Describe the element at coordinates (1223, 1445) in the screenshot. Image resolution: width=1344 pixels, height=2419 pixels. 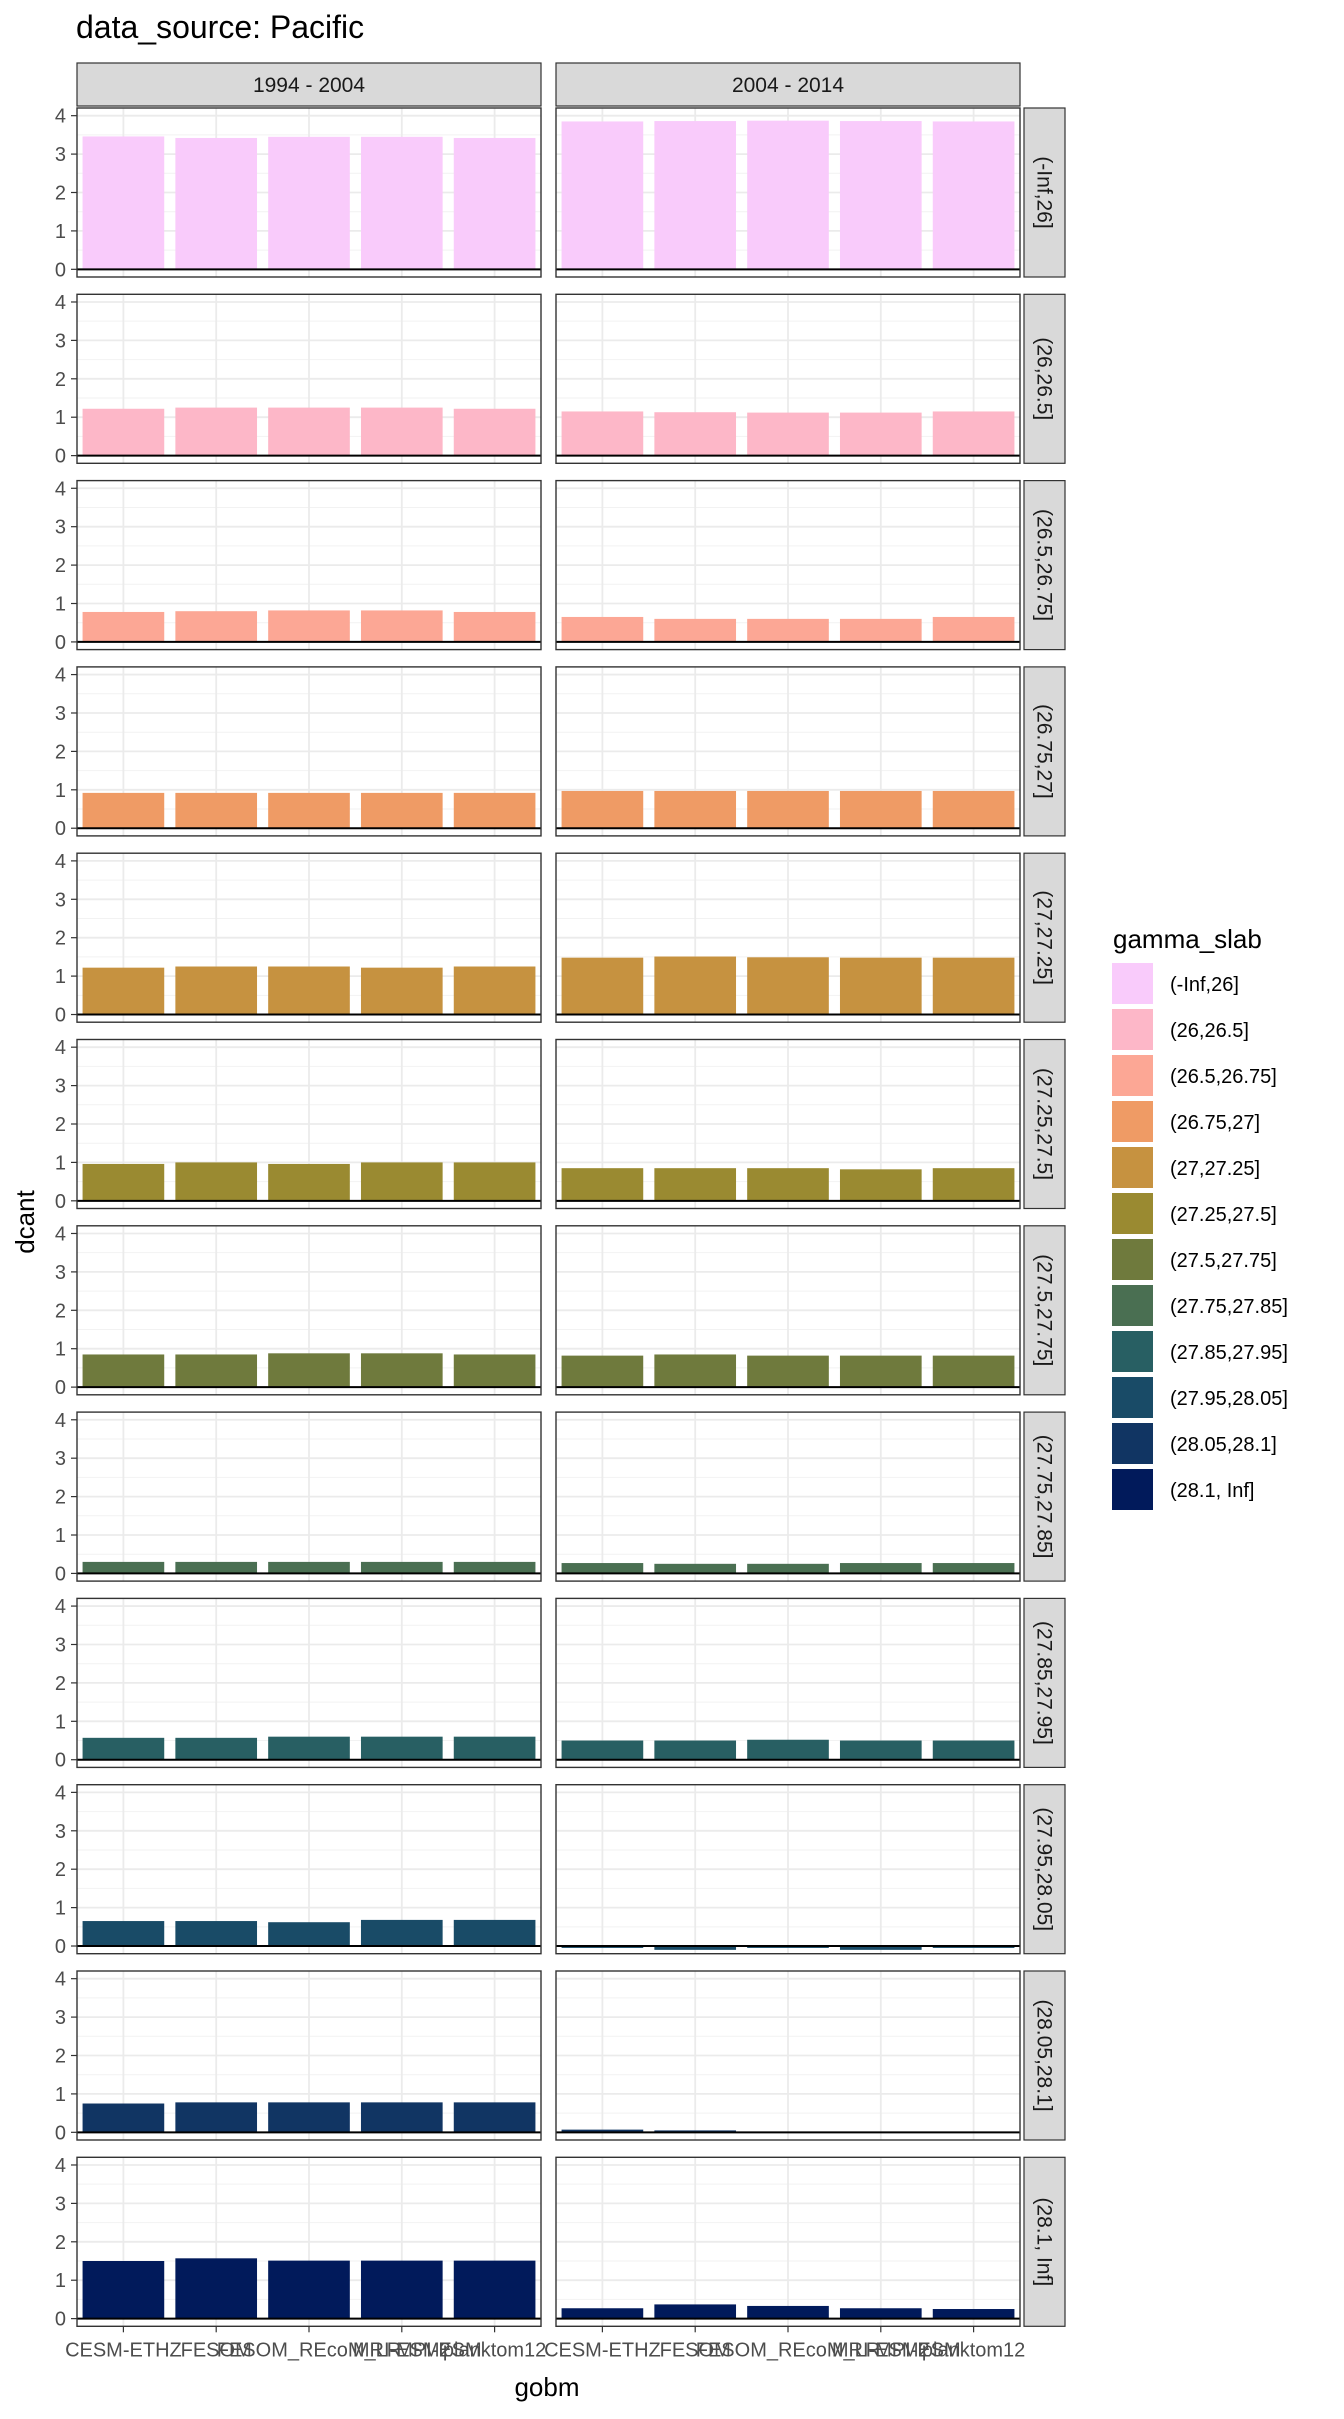
I see `legend-label: (28.05,28.1]` at that location.